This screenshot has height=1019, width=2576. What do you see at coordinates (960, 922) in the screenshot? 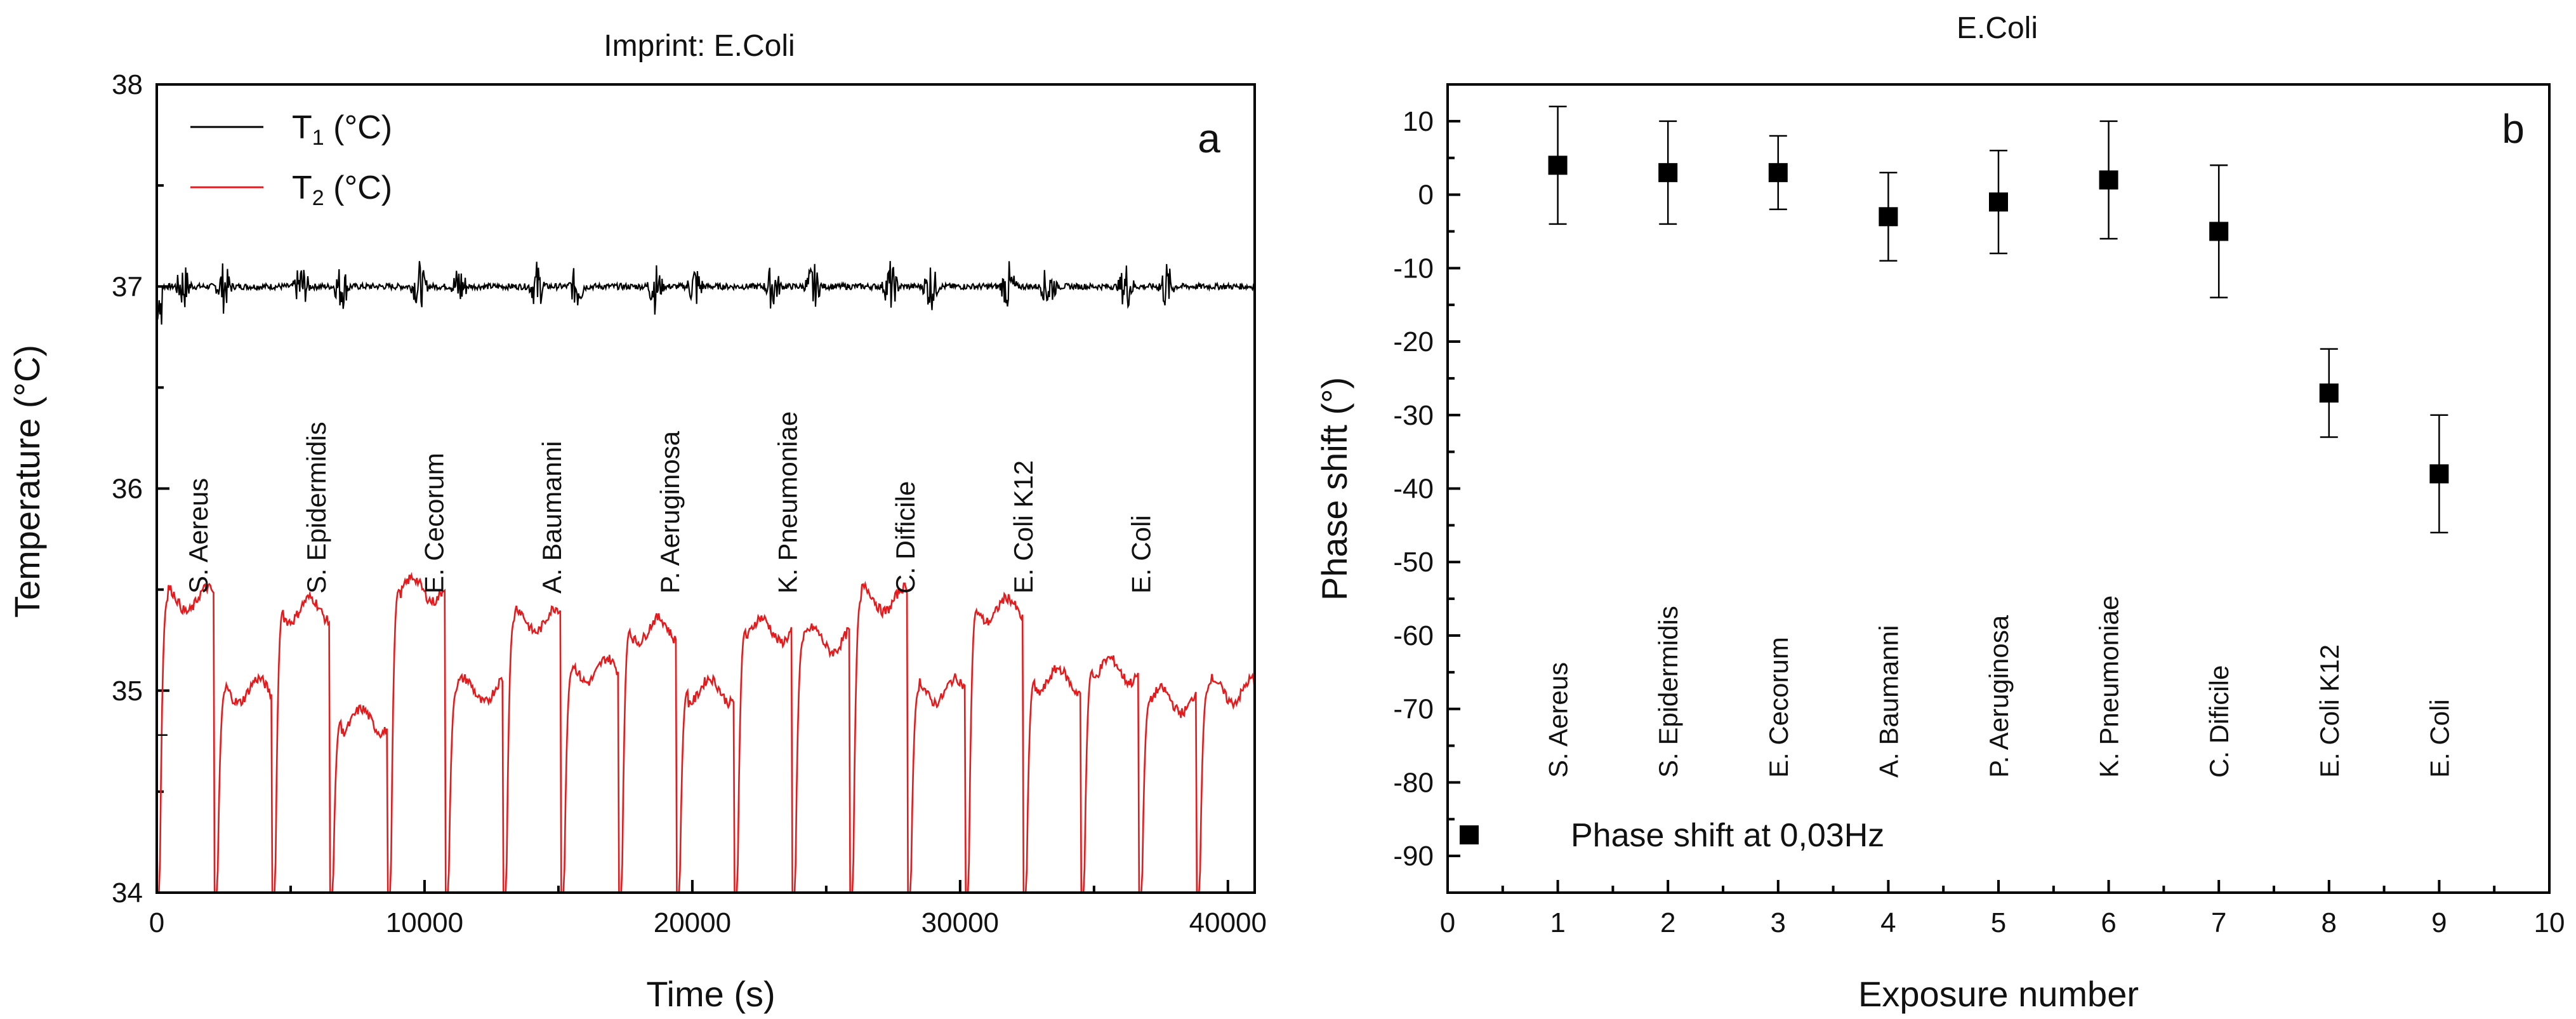
I see `x-tick-label: 30000` at bounding box center [960, 922].